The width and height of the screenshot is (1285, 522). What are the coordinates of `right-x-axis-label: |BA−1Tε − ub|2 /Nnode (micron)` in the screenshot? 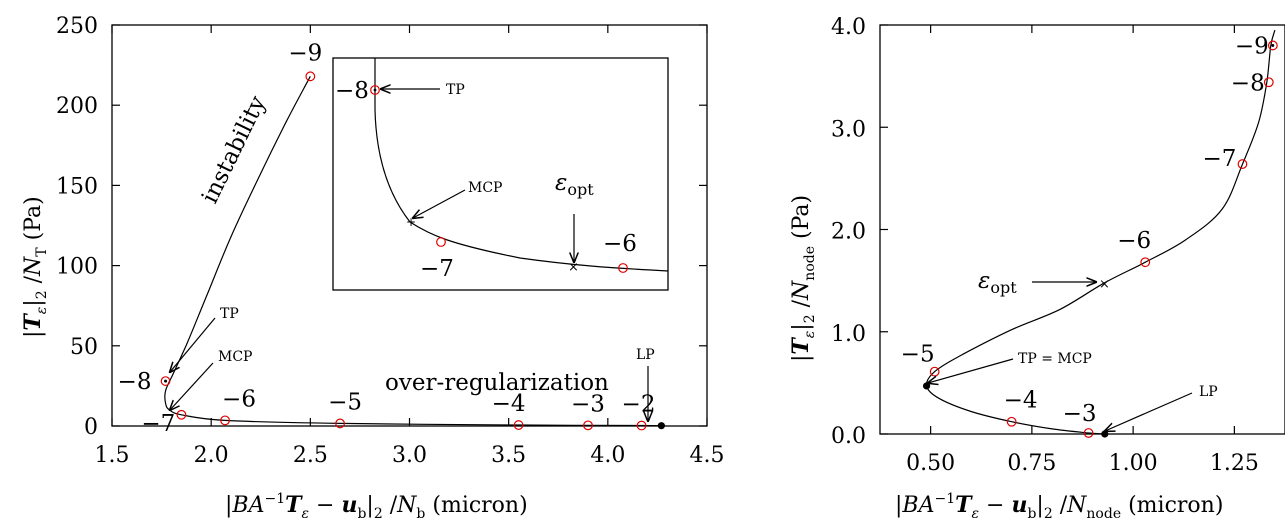 It's located at (1059, 506).